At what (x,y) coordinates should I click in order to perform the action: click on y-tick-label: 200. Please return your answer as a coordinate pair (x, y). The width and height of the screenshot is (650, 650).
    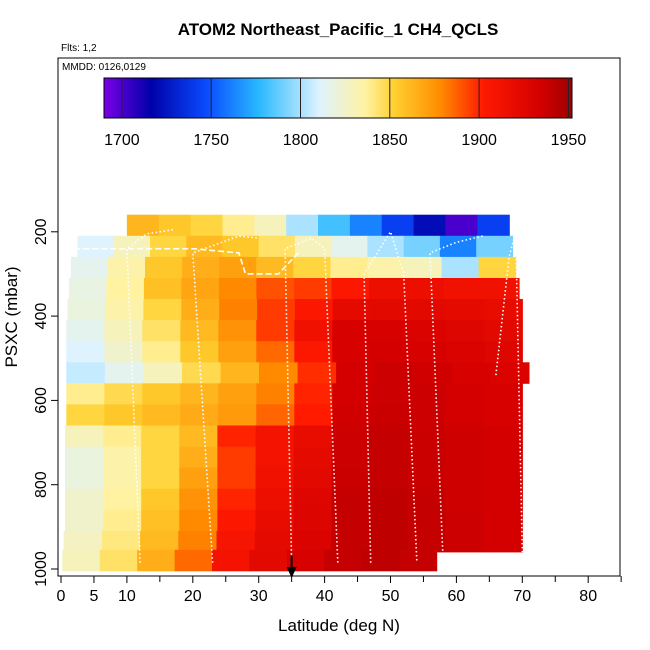
    Looking at the image, I should click on (41, 231).